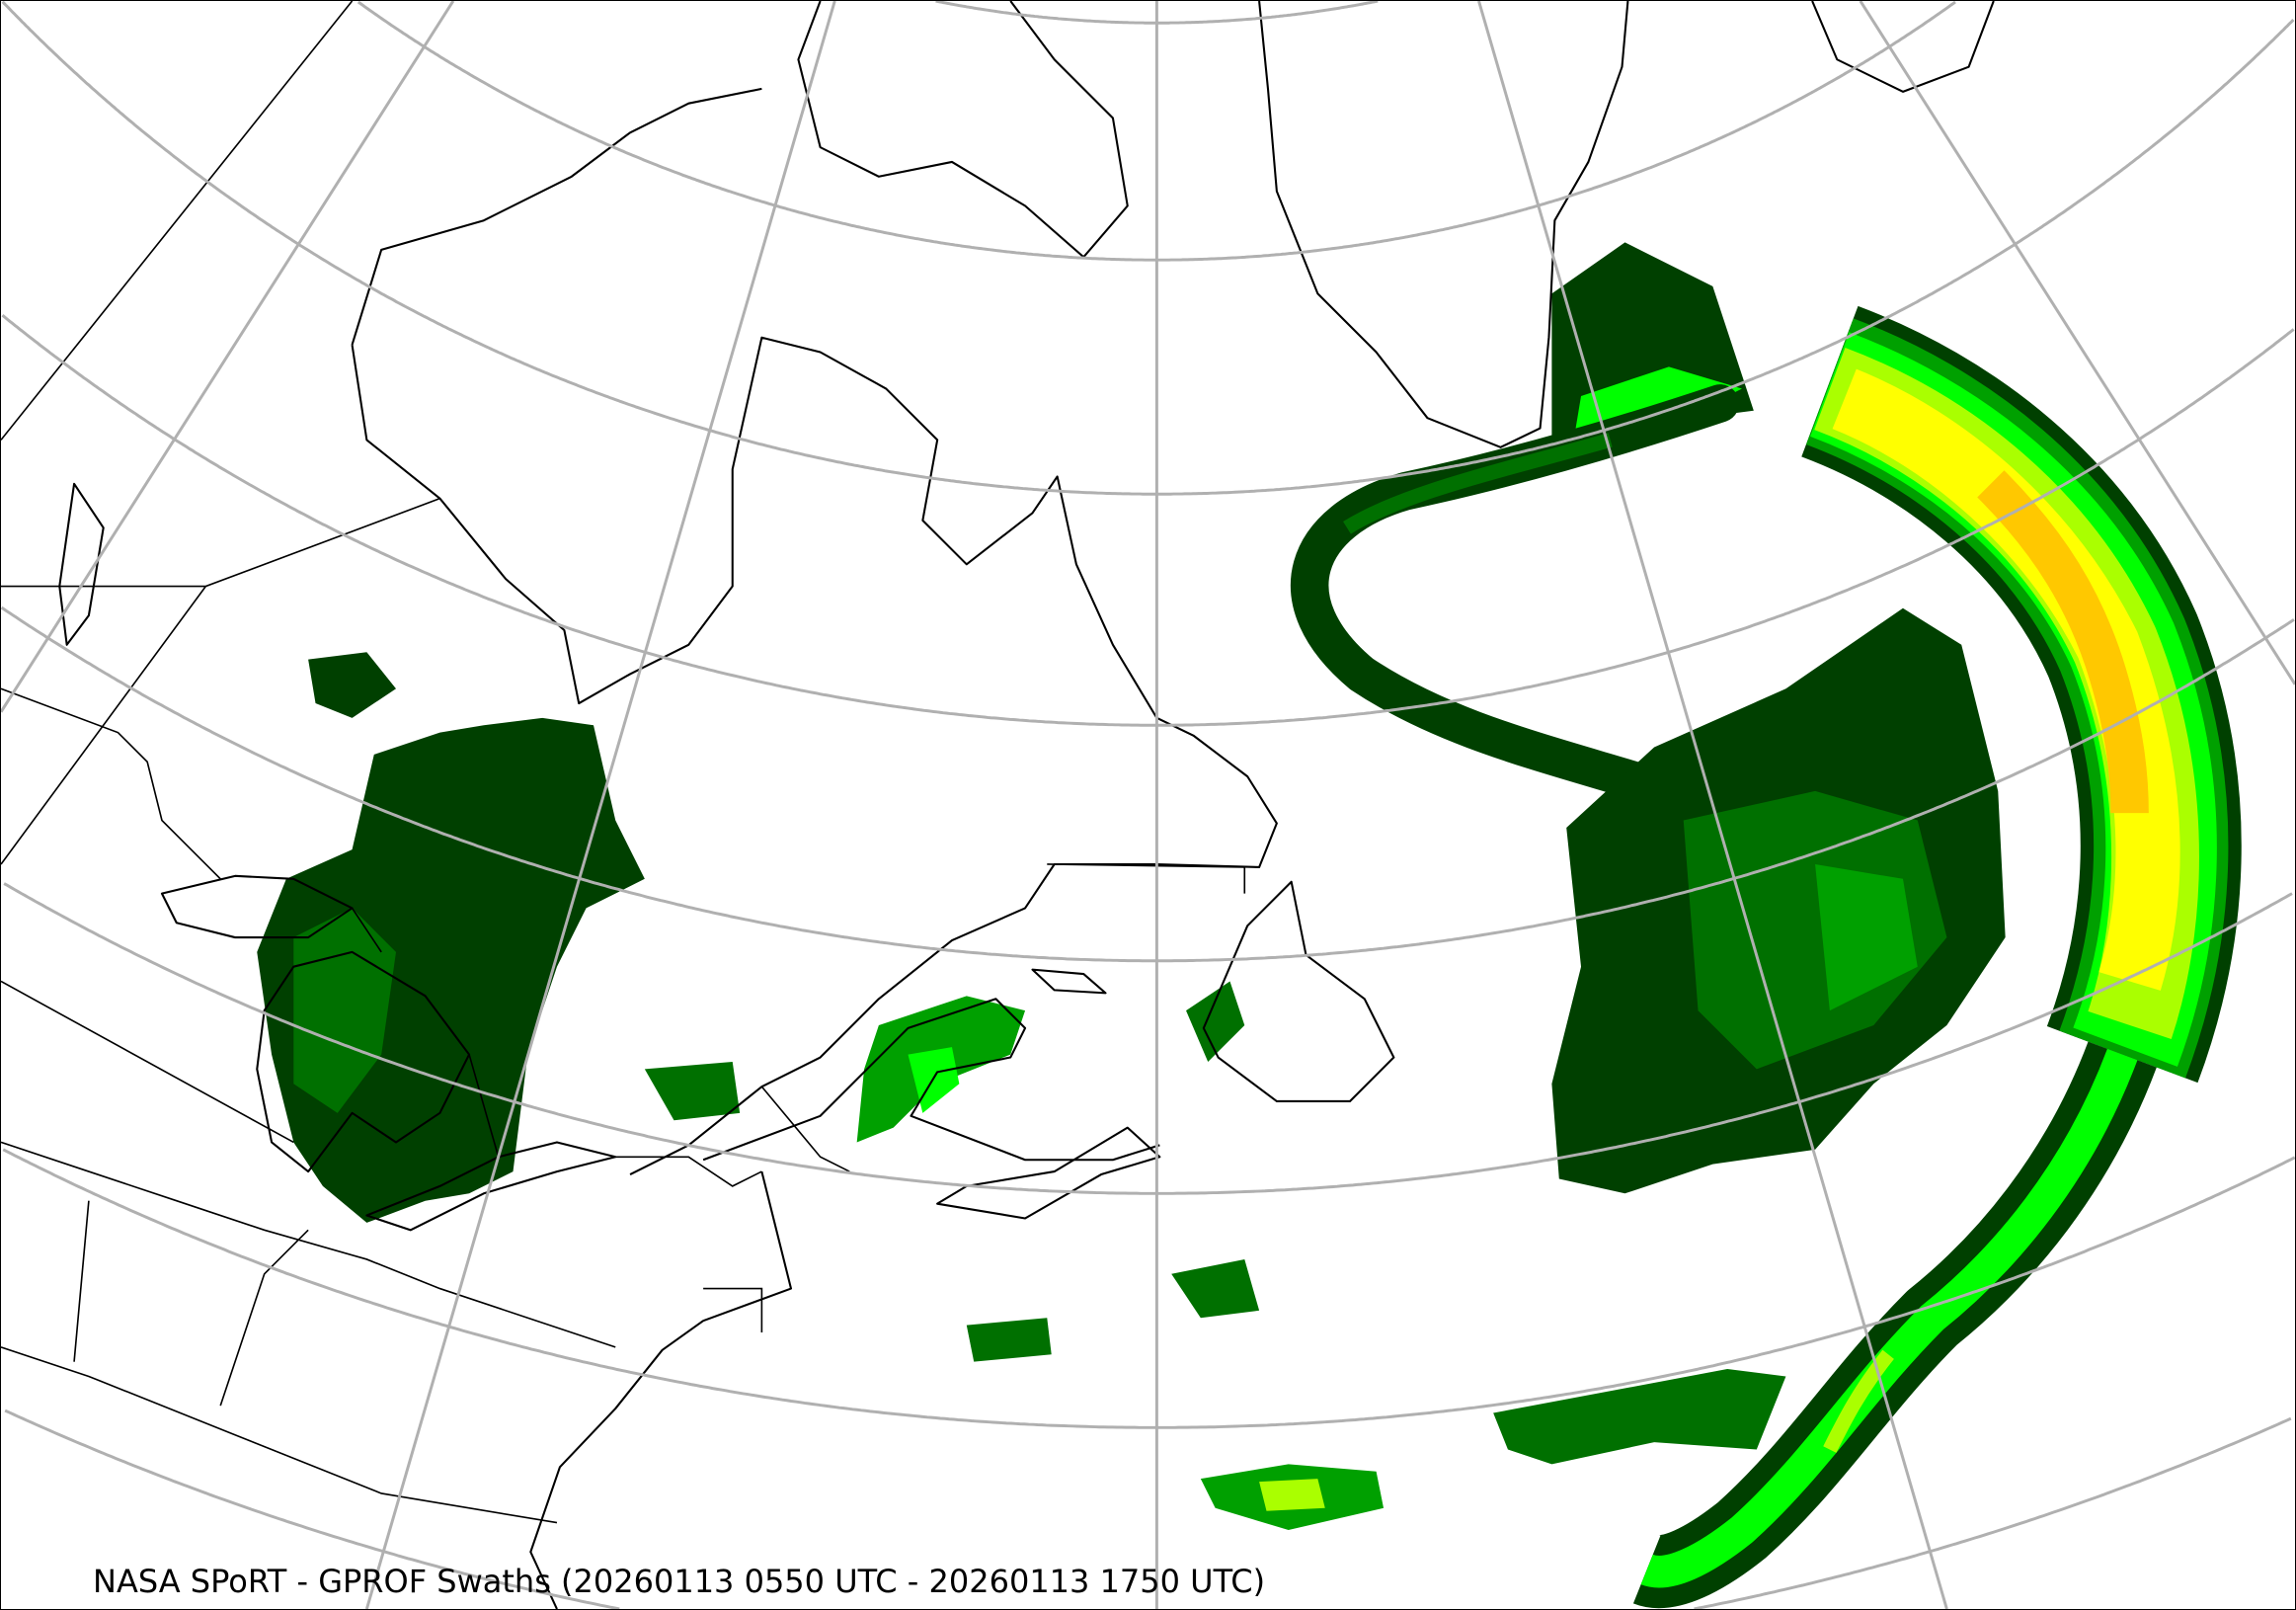 This screenshot has width=2296, height=1610. Describe the element at coordinates (1292, 1495) in the screenshot. I see `precip-region-atlantic-south-2-bright` at that location.